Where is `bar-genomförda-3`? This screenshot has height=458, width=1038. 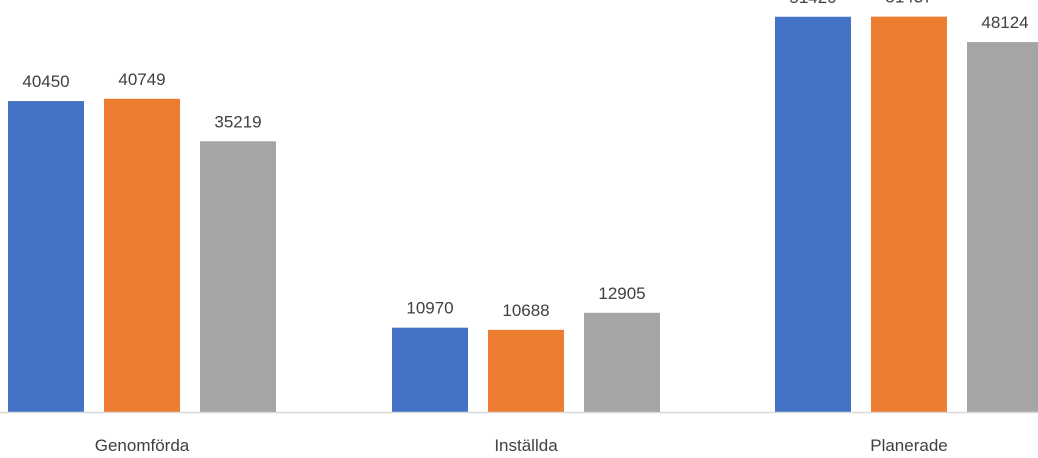 bar-genomförda-3 is located at coordinates (238, 276).